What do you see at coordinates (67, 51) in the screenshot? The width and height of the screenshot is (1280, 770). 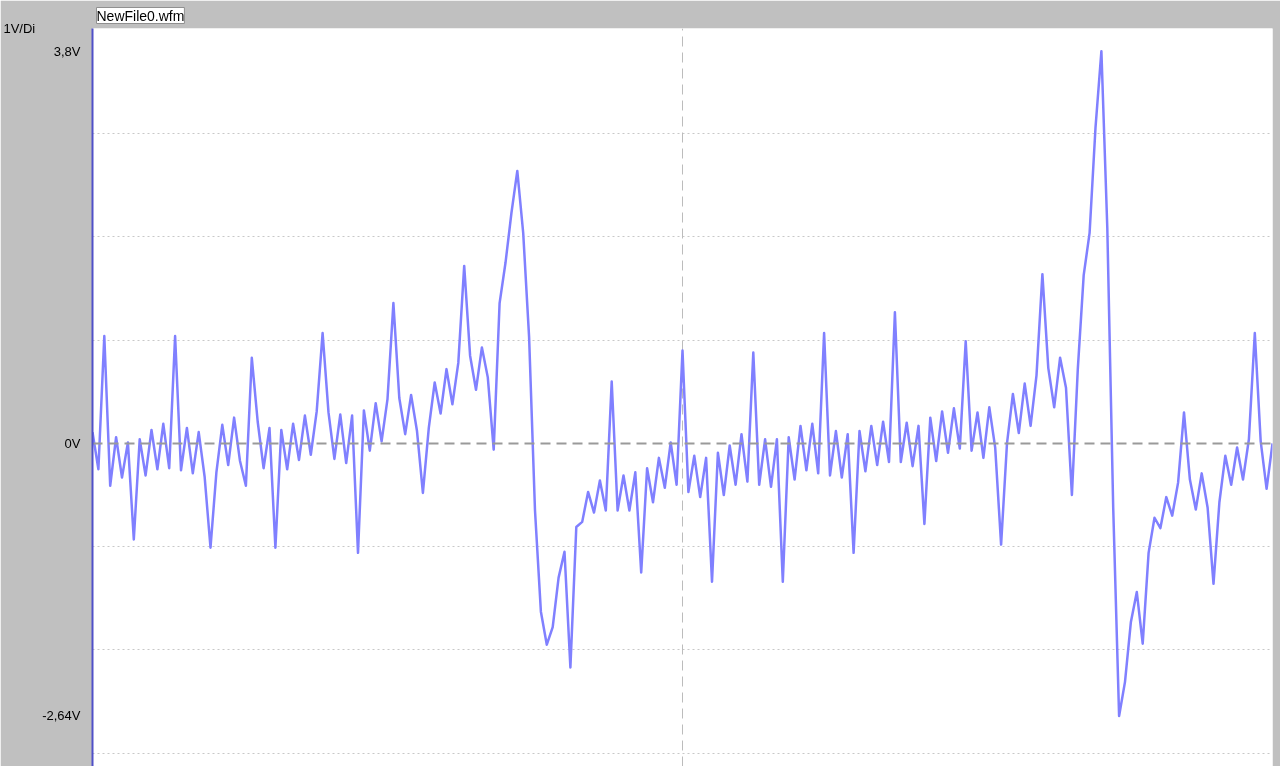 I see `y-tick-label: 3,8V` at bounding box center [67, 51].